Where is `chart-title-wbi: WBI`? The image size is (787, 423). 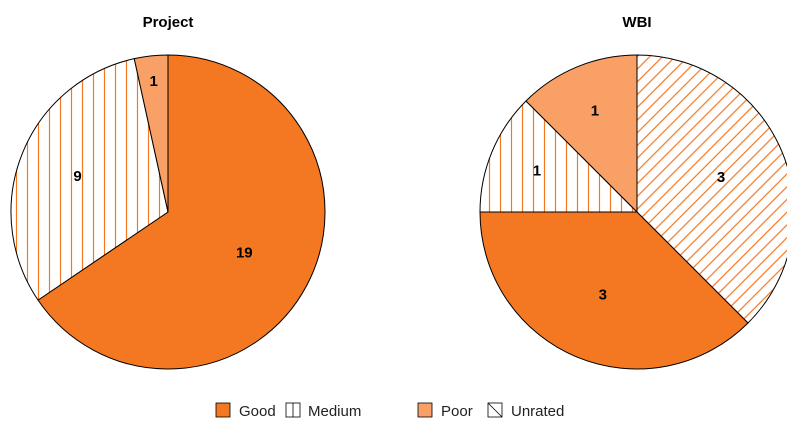 chart-title-wbi: WBI is located at coordinates (636, 22).